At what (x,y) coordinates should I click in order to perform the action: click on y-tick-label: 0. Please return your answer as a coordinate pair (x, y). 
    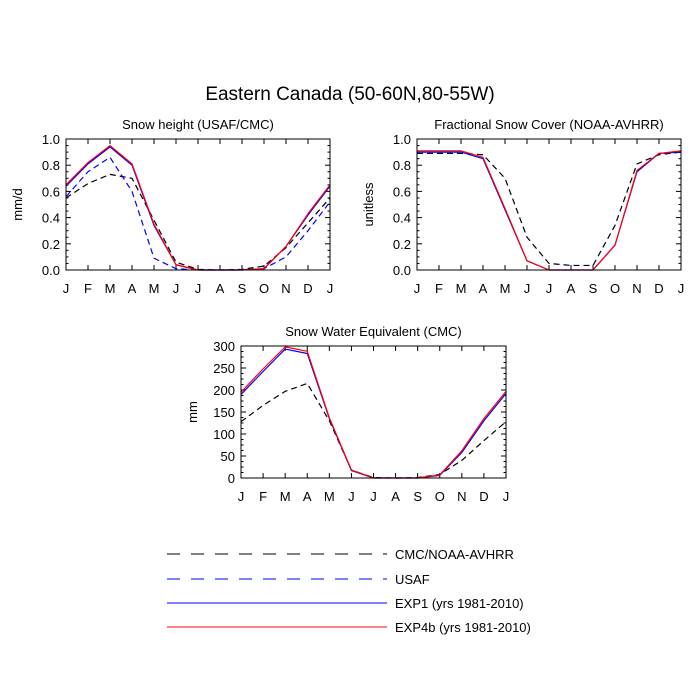
    Looking at the image, I should click on (231, 478).